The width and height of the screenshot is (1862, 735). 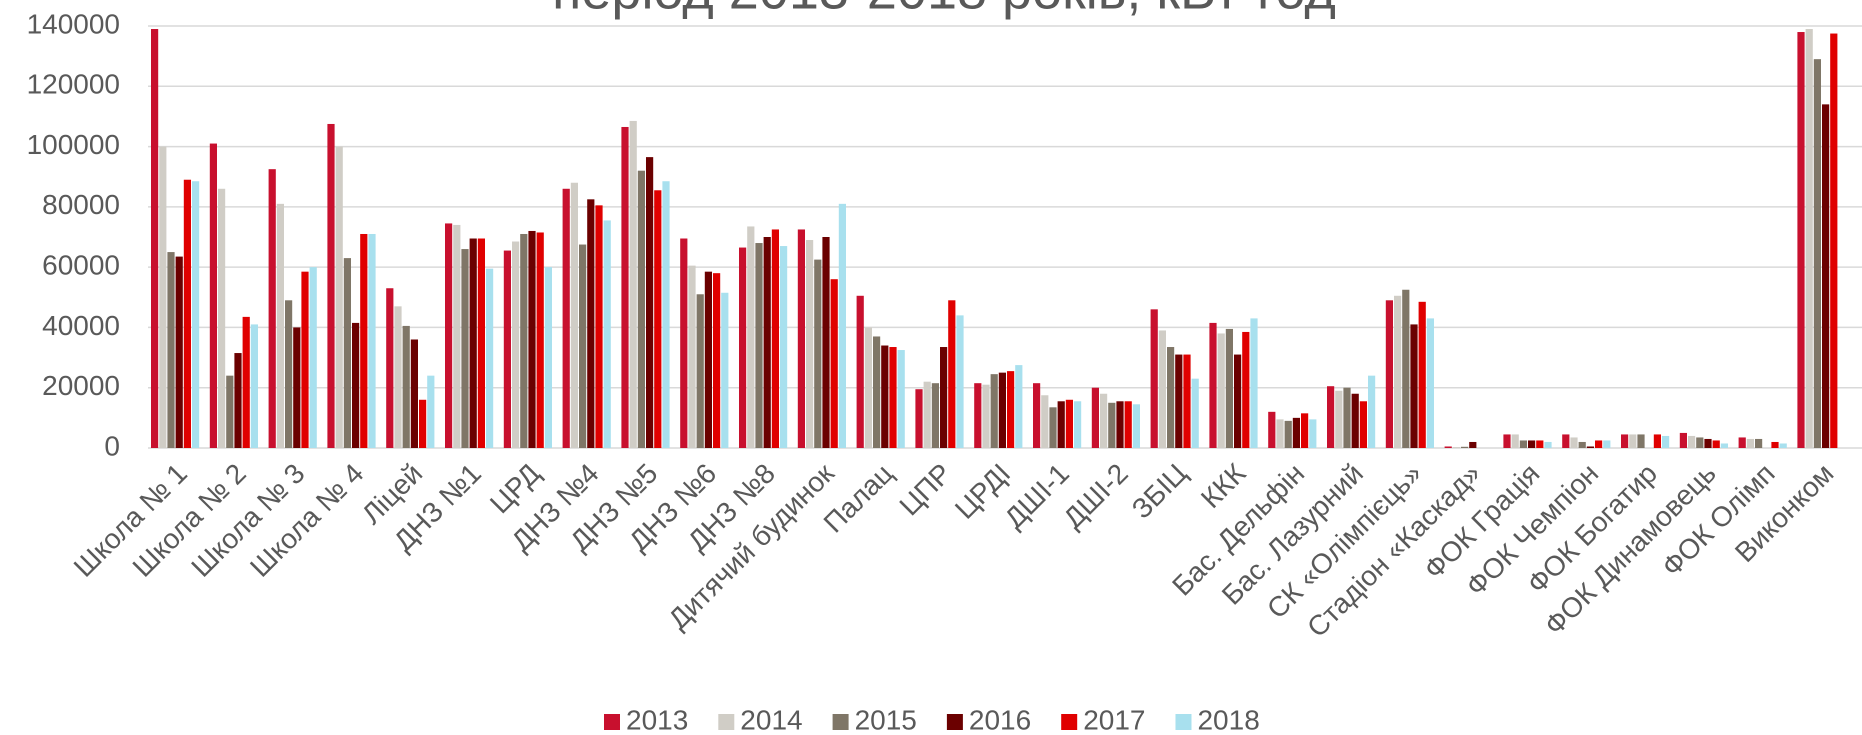 What do you see at coordinates (1159, 490) in the screenshot?
I see `x-tick-label: ЗБІЦ` at bounding box center [1159, 490].